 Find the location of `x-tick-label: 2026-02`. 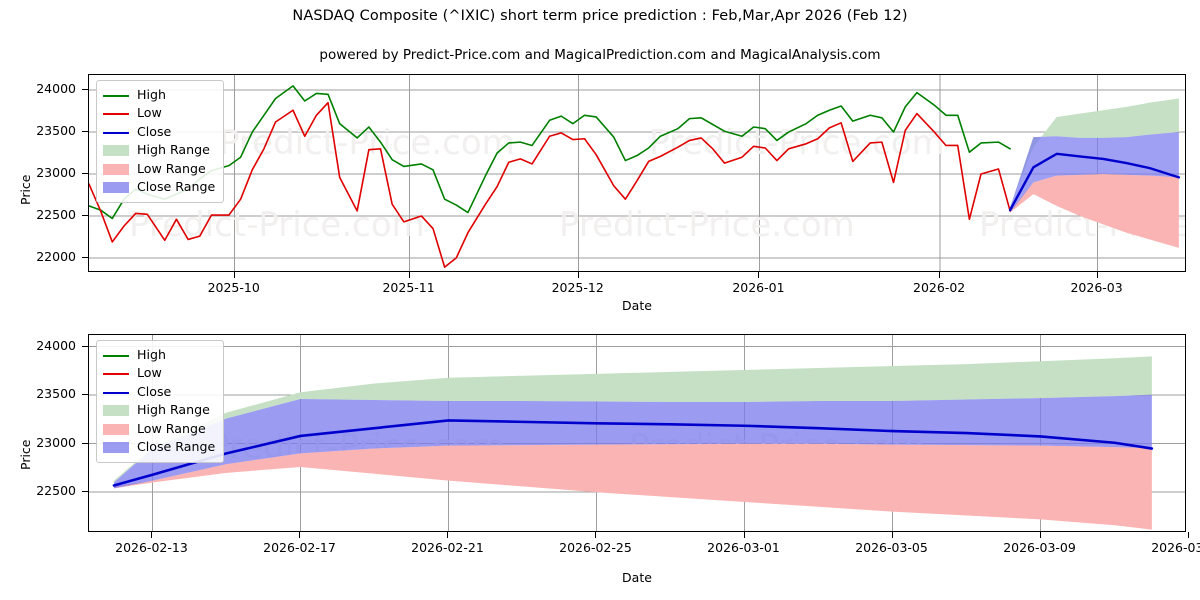

x-tick-label: 2026-02 is located at coordinates (939, 287).